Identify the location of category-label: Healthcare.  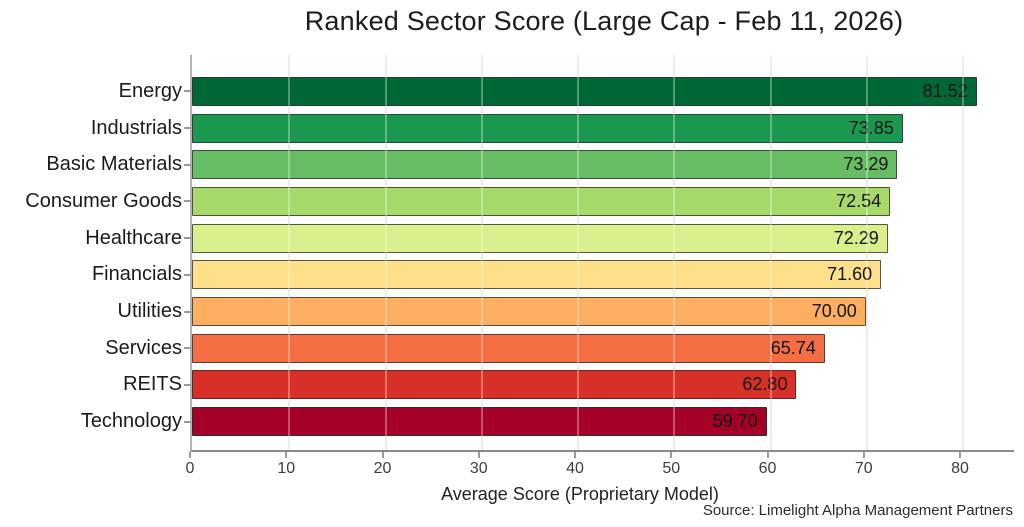
(133, 237).